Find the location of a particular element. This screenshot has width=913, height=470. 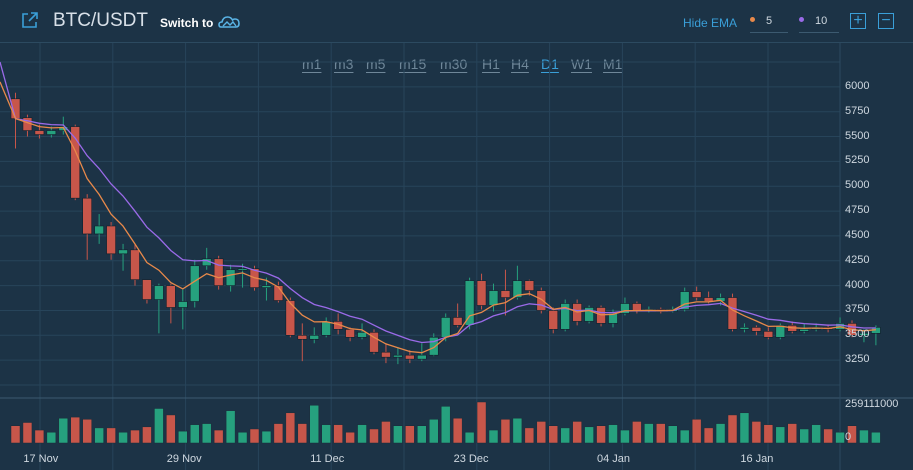

zoom-out-button: − is located at coordinates (886, 21).